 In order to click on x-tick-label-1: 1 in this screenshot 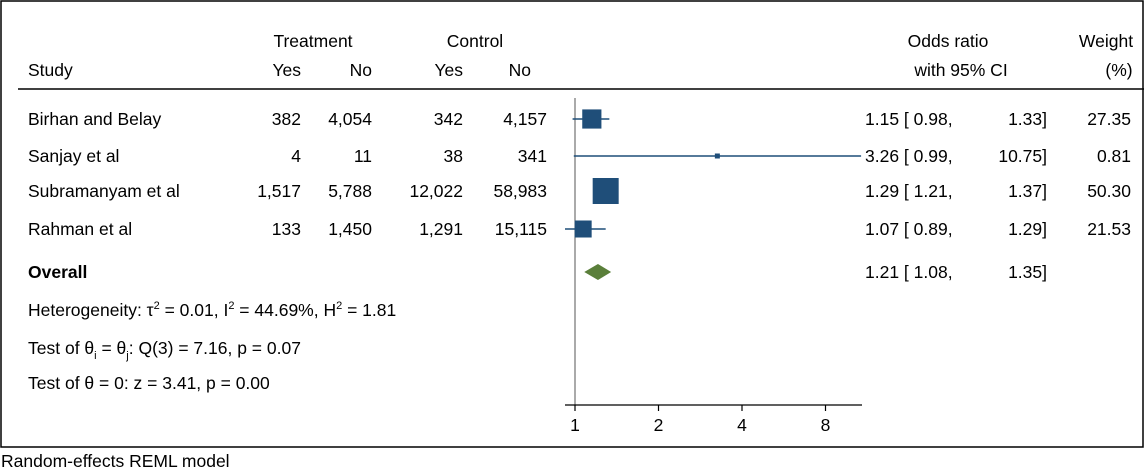, I will do `click(575, 425)`.